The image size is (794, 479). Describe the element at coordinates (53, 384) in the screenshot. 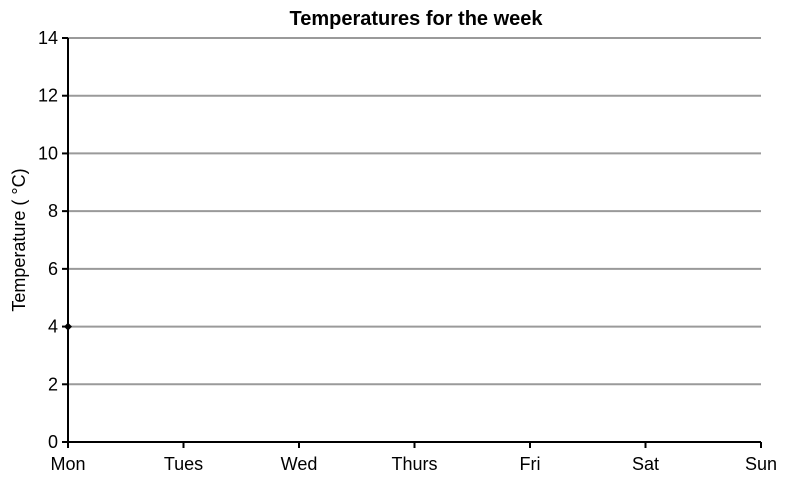

I see `y-tick-label: 2` at that location.